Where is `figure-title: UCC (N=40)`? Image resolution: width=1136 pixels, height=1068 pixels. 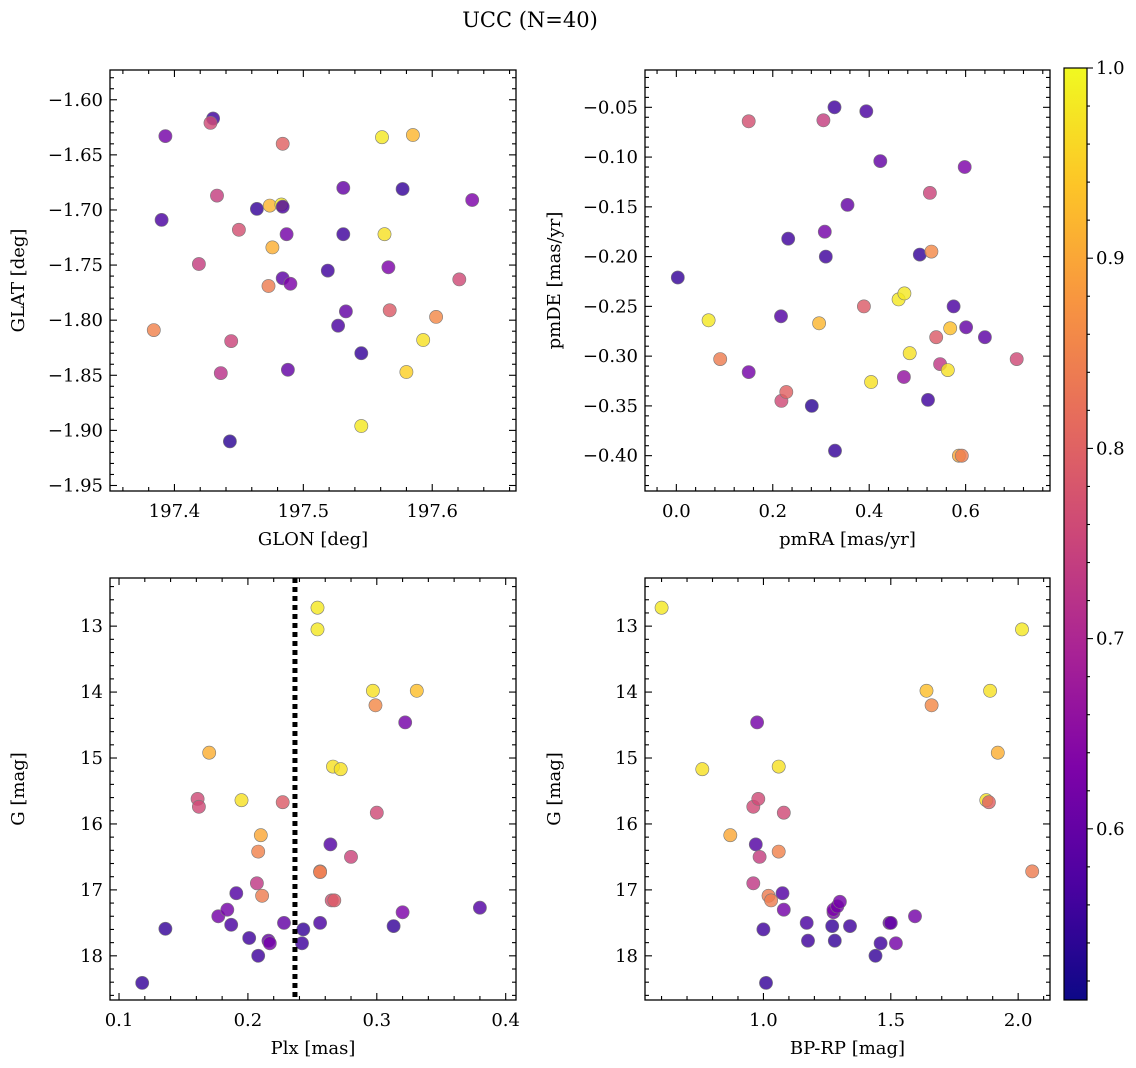 figure-title: UCC (N=40) is located at coordinates (530, 20).